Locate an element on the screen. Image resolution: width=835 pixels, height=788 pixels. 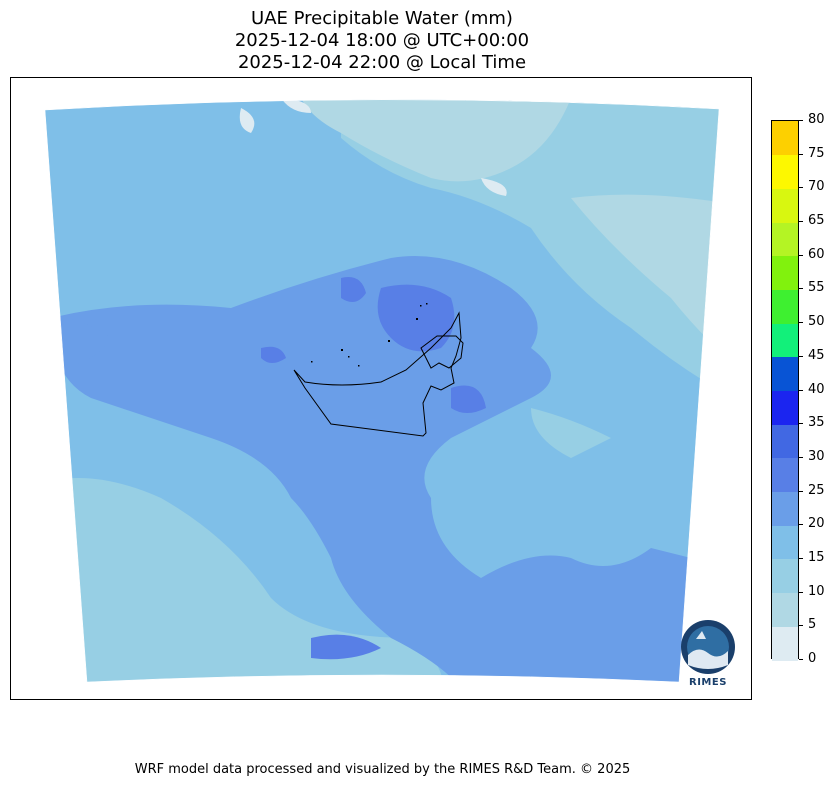
colorbar-tick-label: 60 is located at coordinates (816, 254).